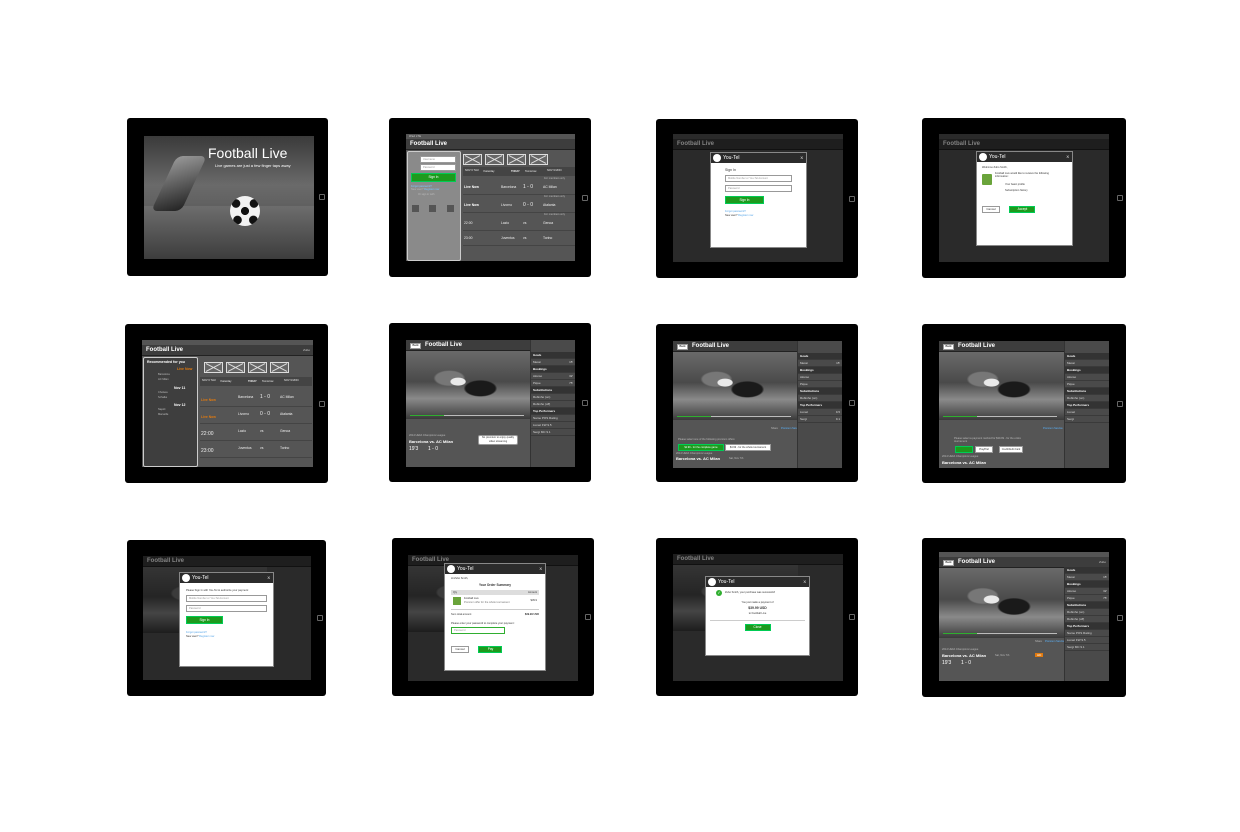 The height and width of the screenshot is (832, 1240). I want to click on subs-heading: Substitutions, so click(553, 390).